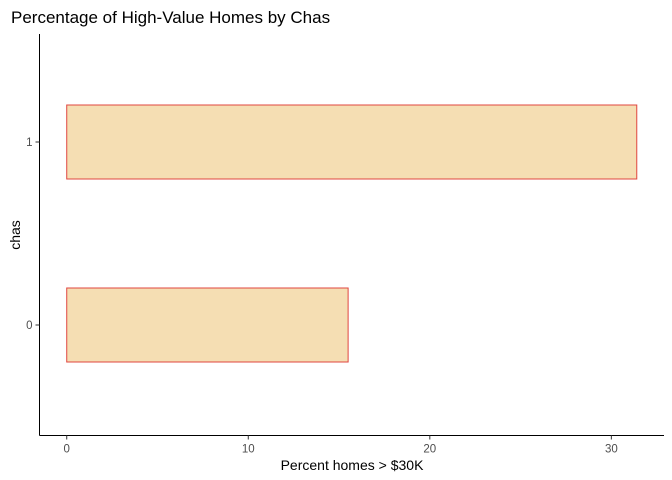 The image size is (672, 480). What do you see at coordinates (29, 326) in the screenshot?
I see `y-tick-label: 0` at bounding box center [29, 326].